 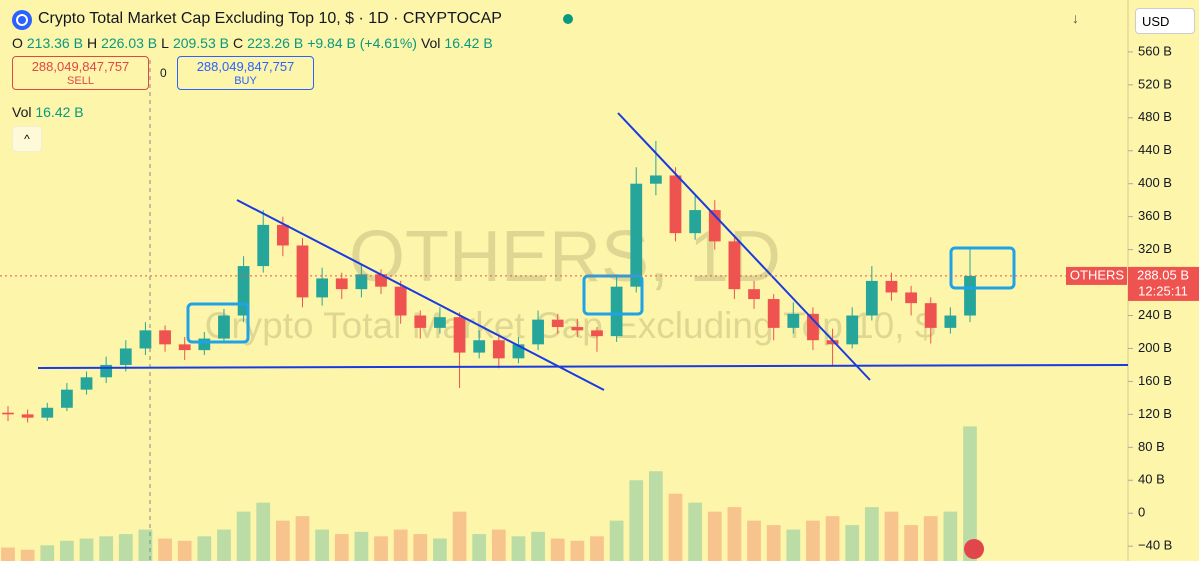 What do you see at coordinates (1151, 479) in the screenshot?
I see `y-tick-label: 40 B` at bounding box center [1151, 479].